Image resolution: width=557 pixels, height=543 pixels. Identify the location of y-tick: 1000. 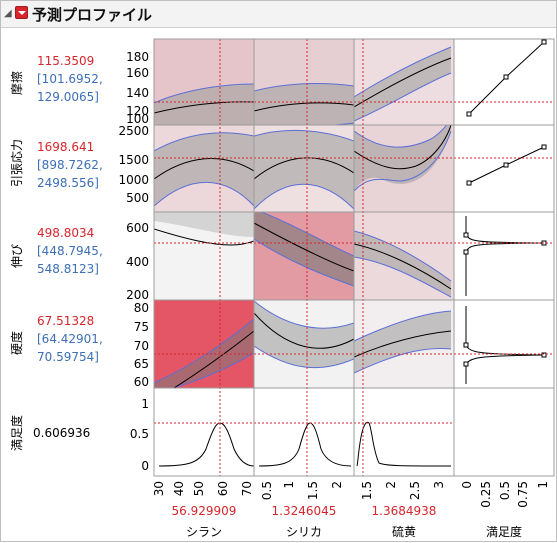
(133, 180).